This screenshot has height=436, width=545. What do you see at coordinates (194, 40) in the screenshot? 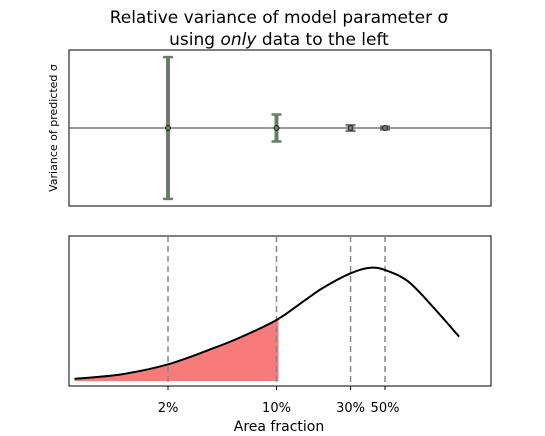
I see `title-line2-pre: using` at bounding box center [194, 40].